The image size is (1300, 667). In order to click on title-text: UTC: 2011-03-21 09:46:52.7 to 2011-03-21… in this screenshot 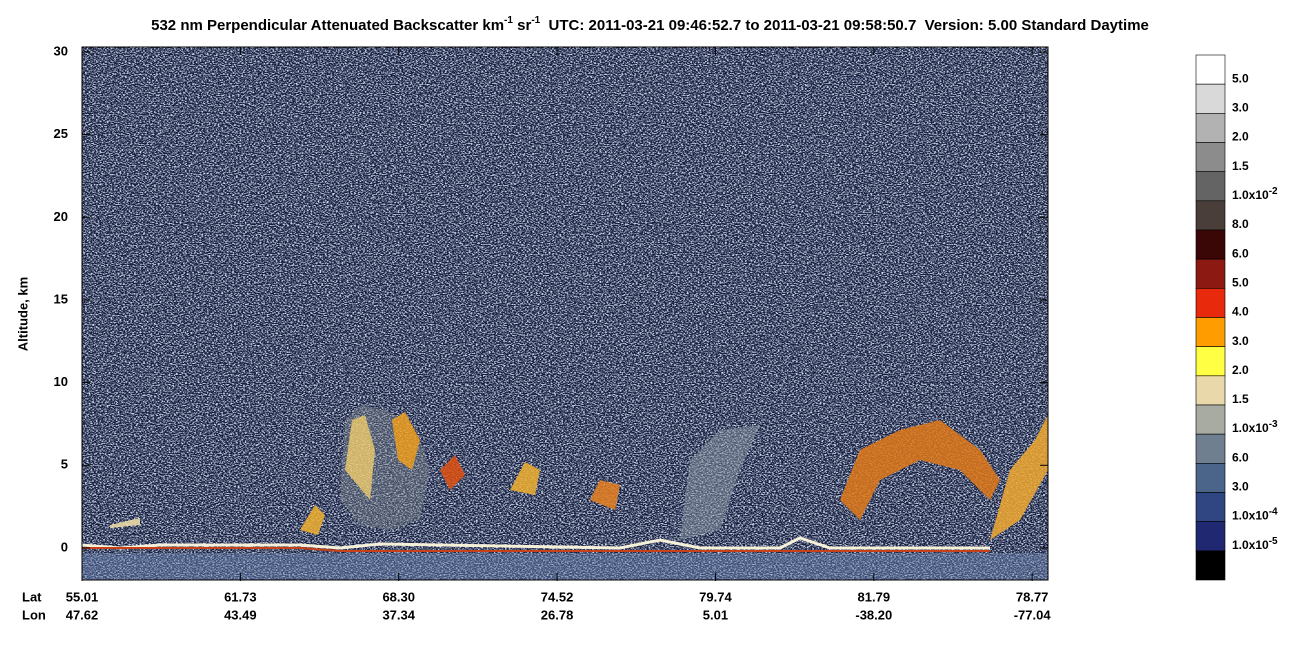, I will do `click(844, 25)`.